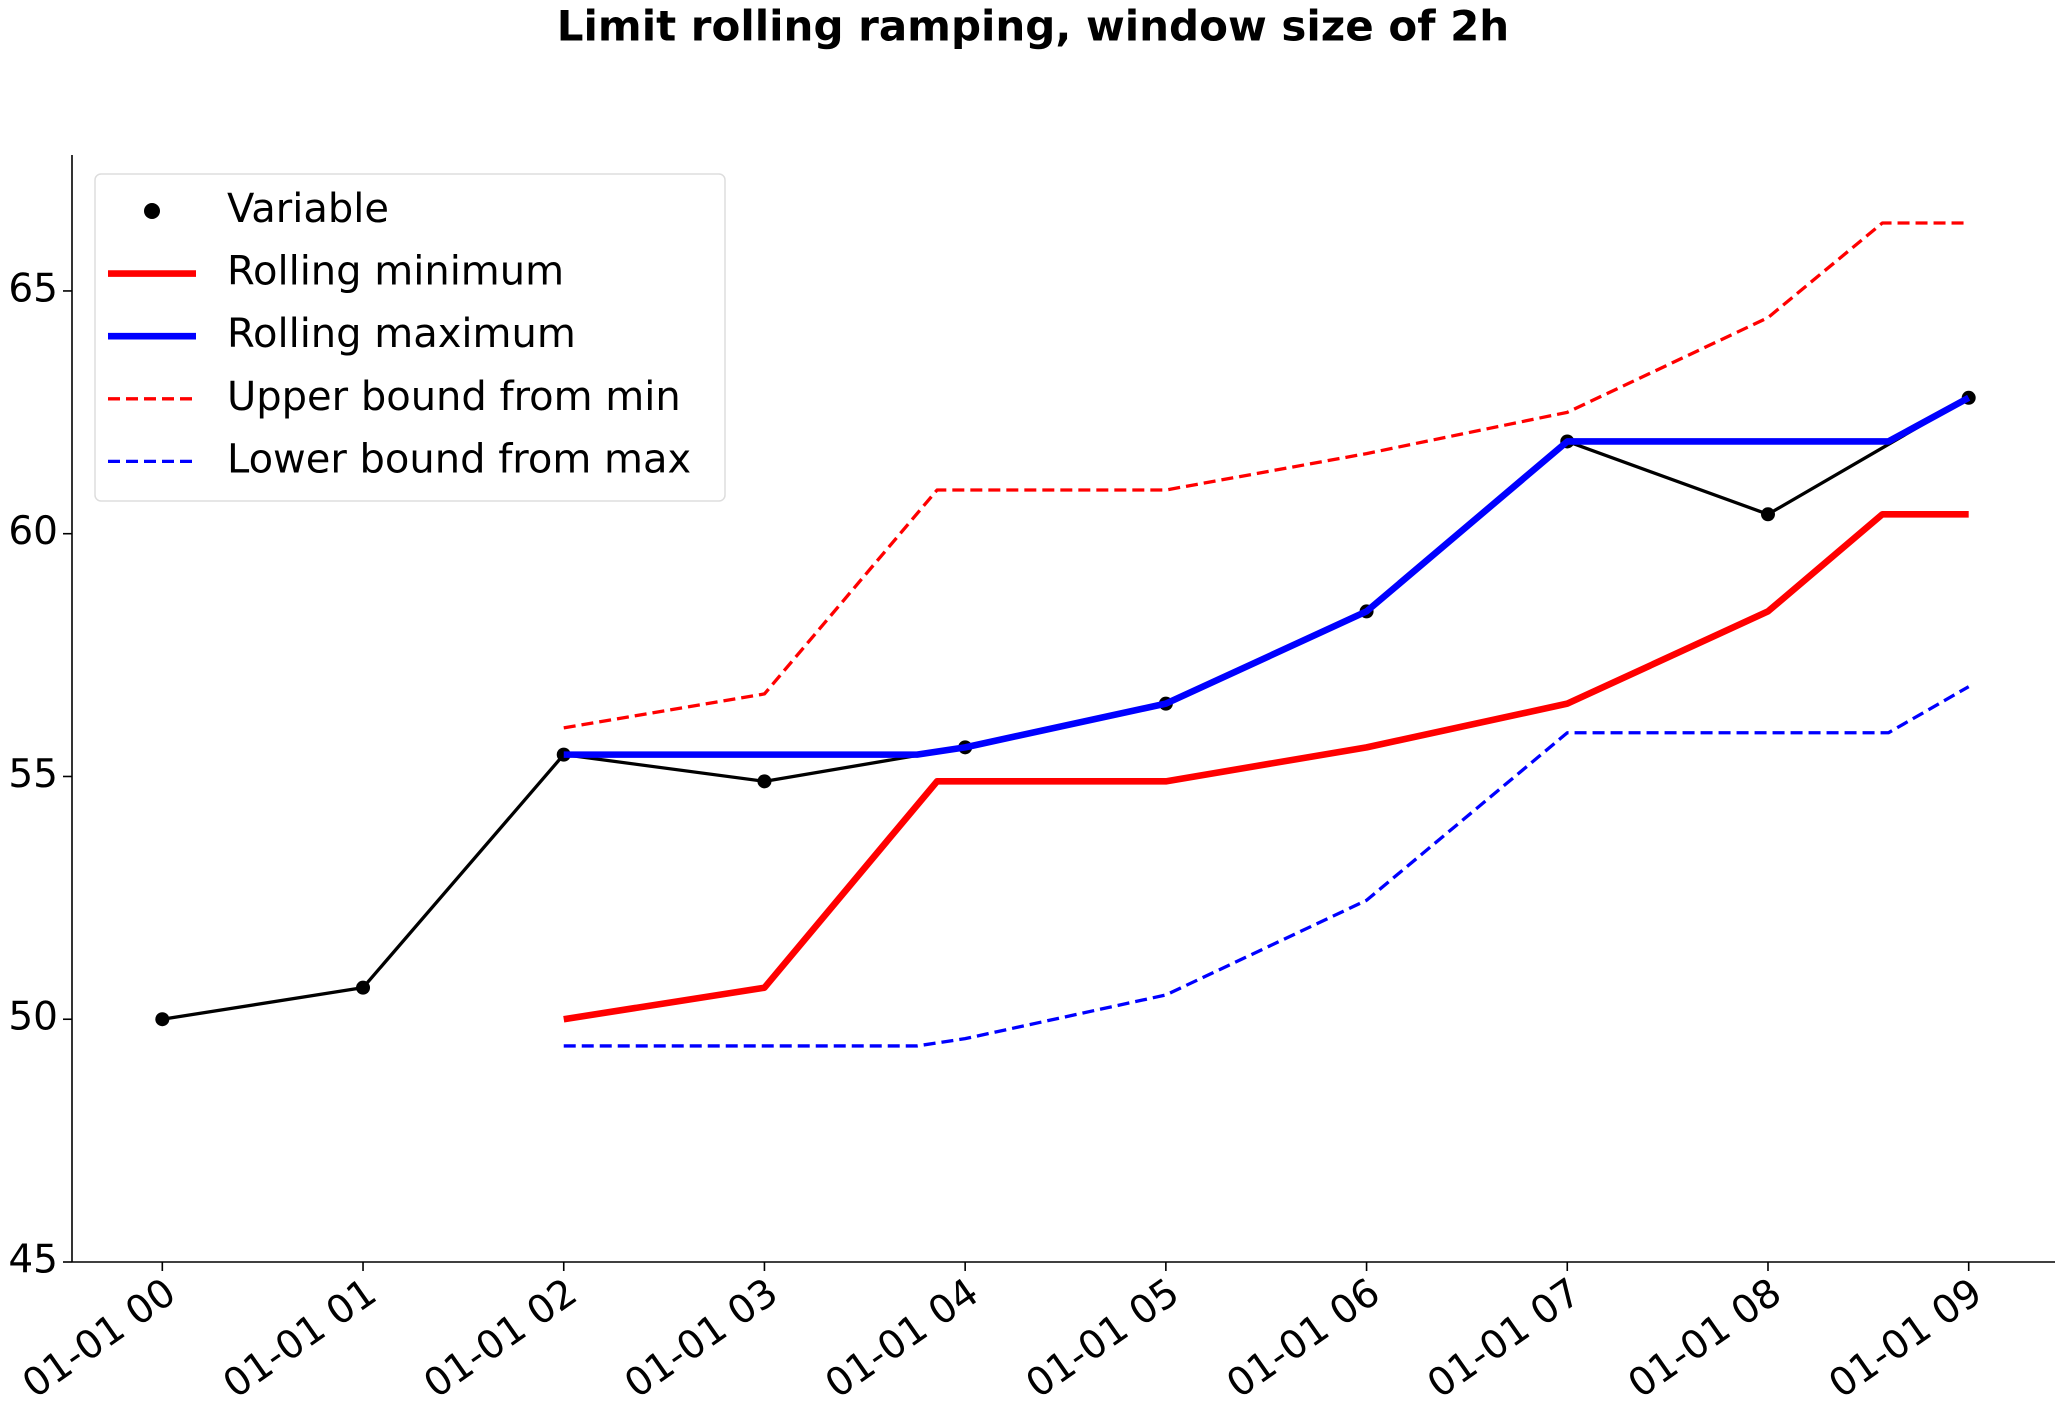 Image resolution: width=2066 pixels, height=1424 pixels. I want to click on x-tick-label: 01-01 09, so click(1905, 1338).